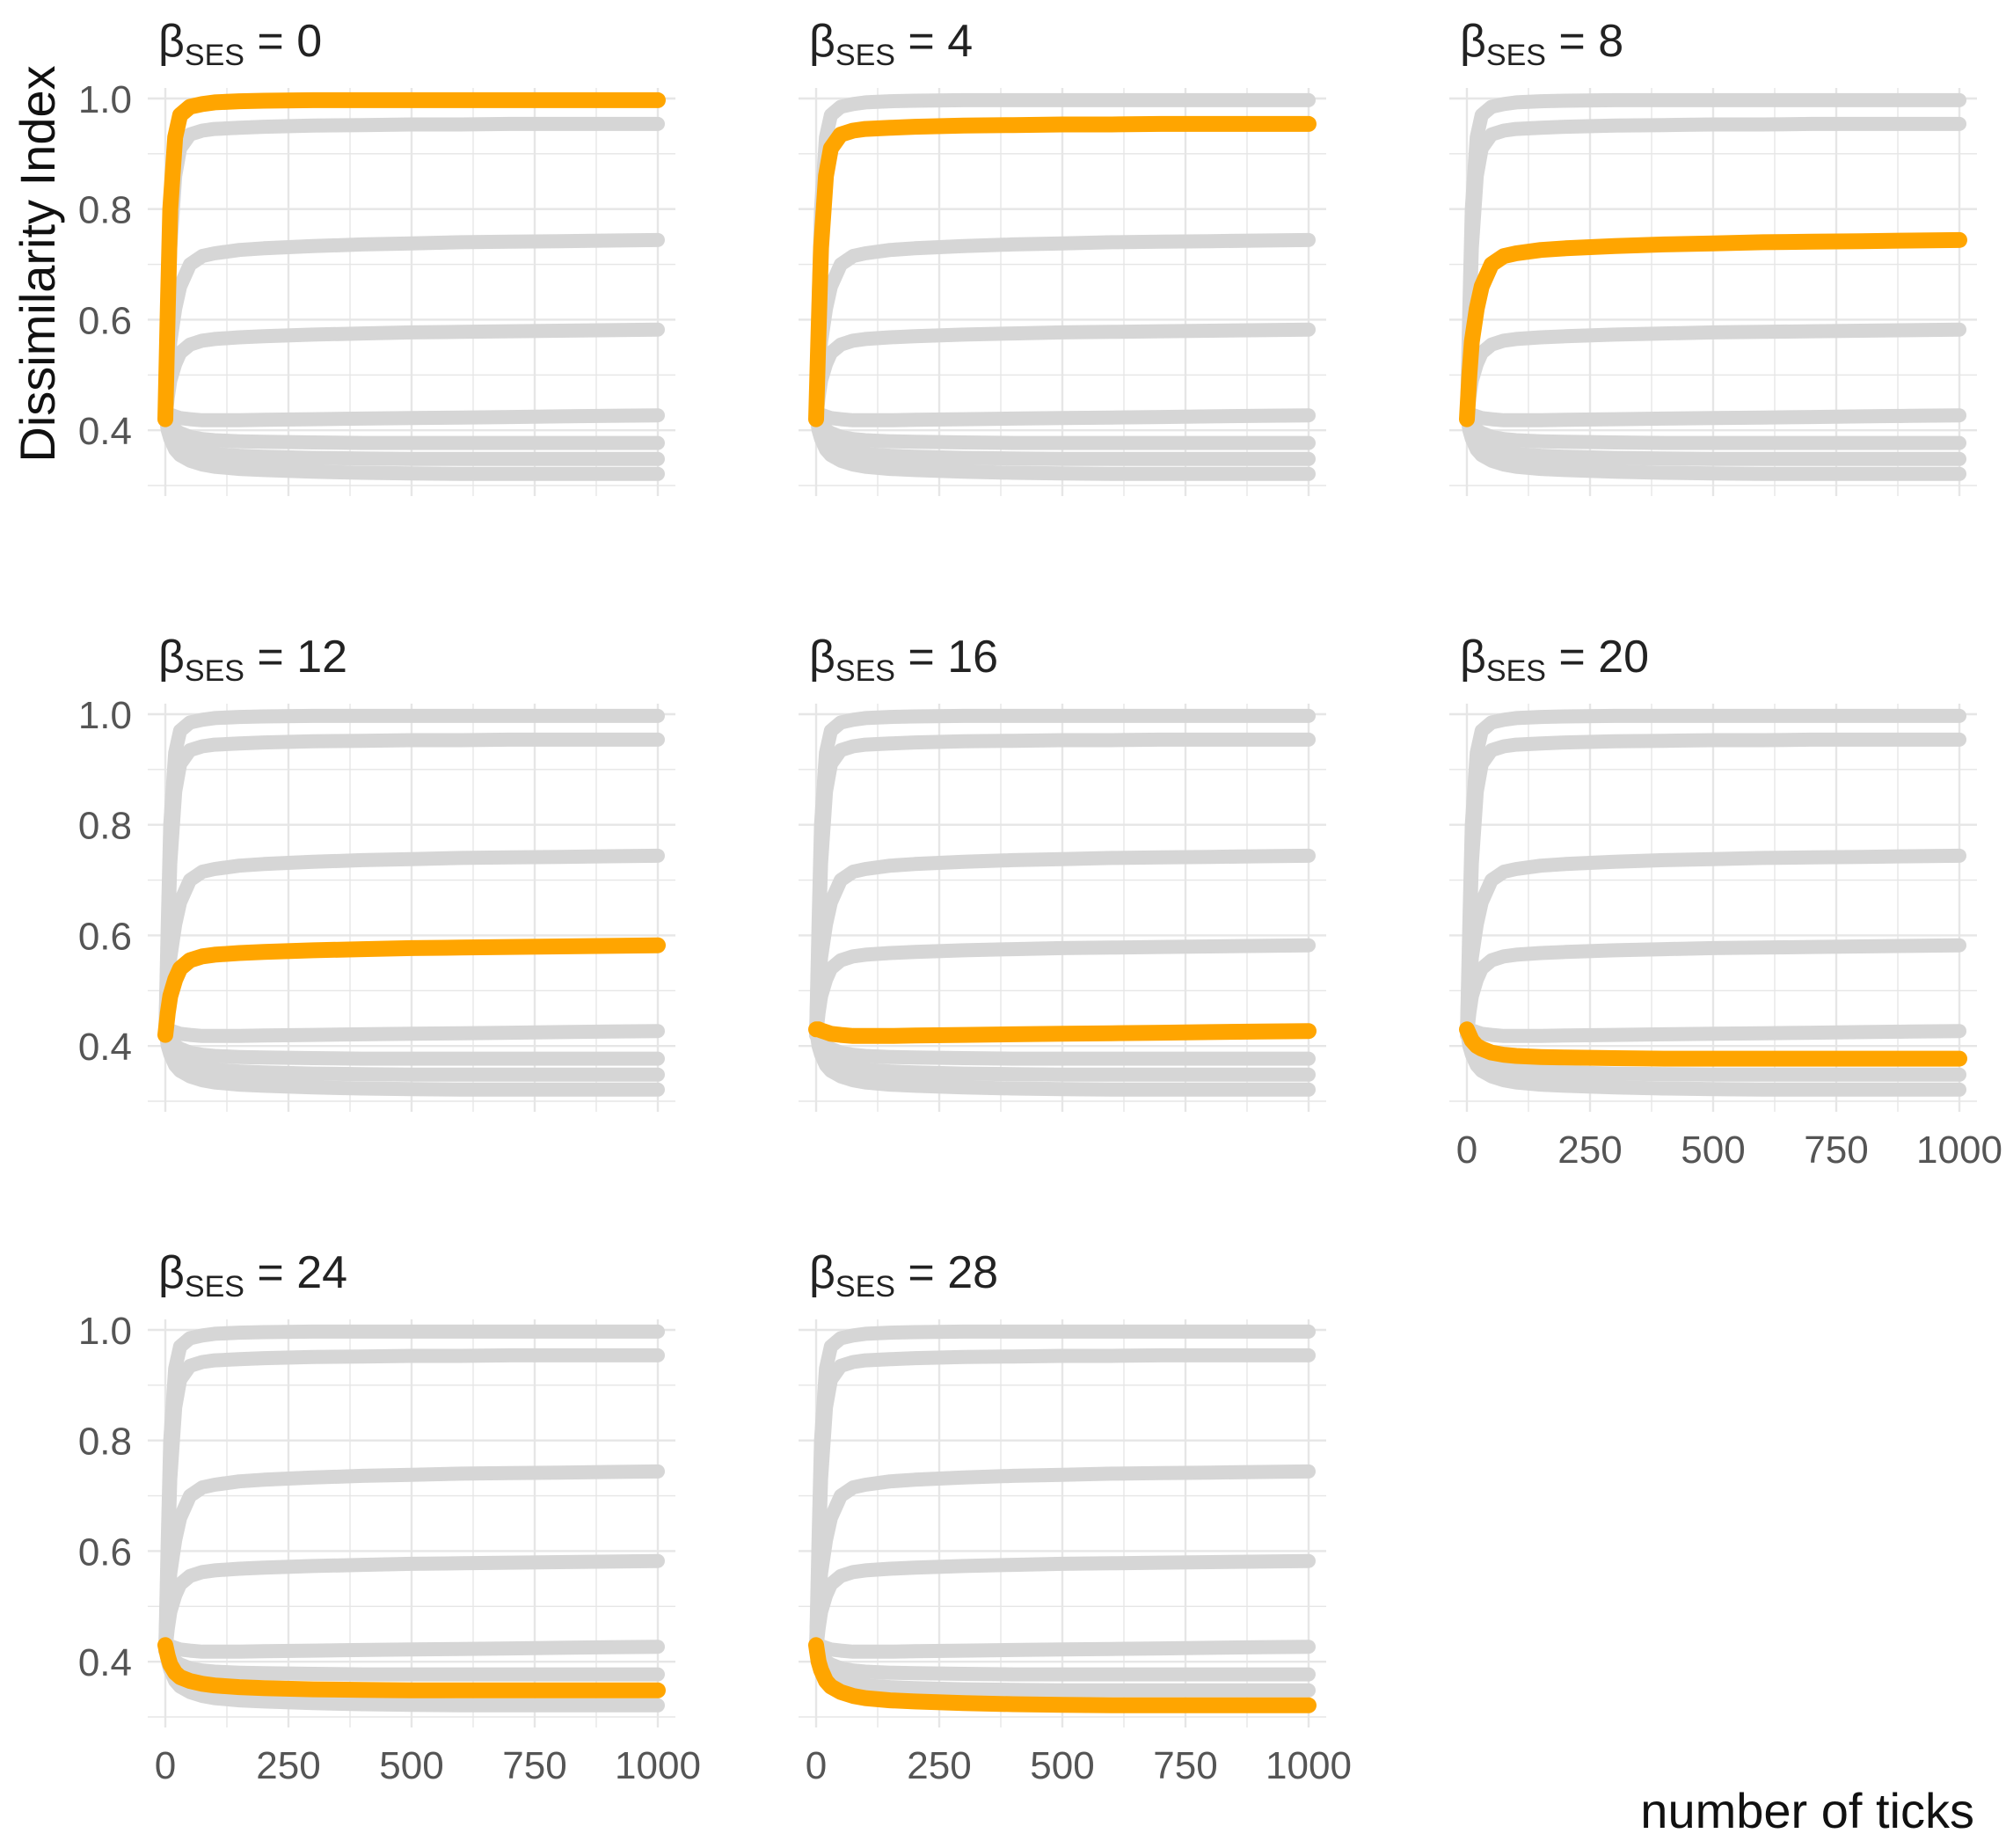  I want to click on facet-title: βSES = 0, so click(240, 44).